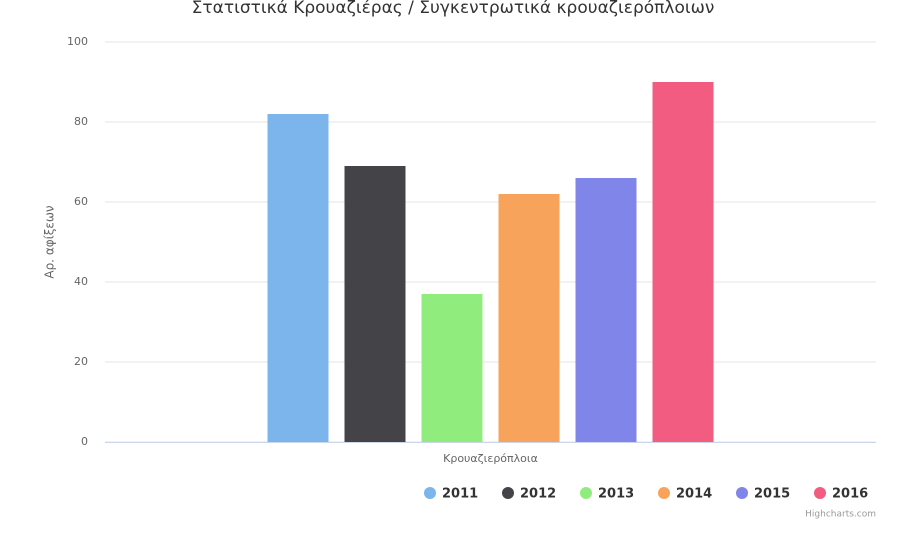 The image size is (907, 536). I want to click on legend-label: 2015, so click(772, 494).